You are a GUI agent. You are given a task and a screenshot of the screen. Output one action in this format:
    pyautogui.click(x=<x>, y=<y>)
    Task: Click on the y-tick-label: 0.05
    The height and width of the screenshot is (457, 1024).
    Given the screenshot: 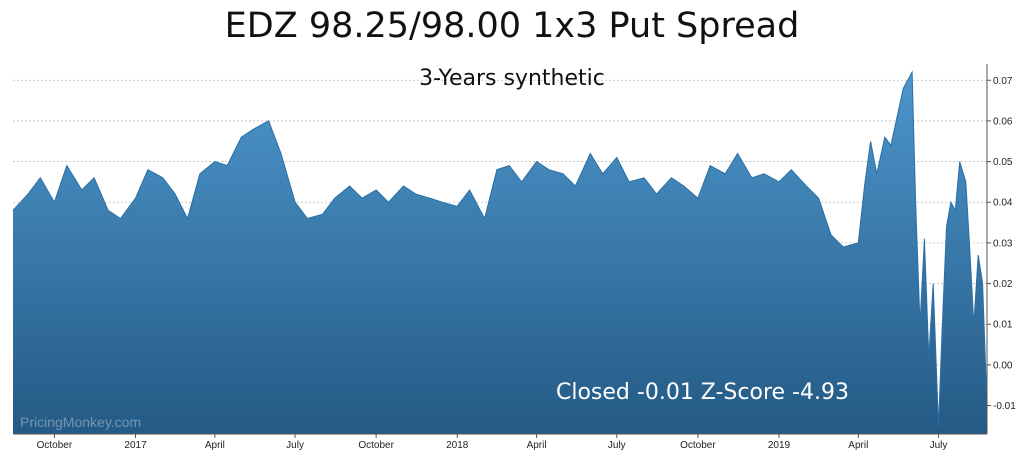 What is the action you would take?
    pyautogui.click(x=1003, y=162)
    